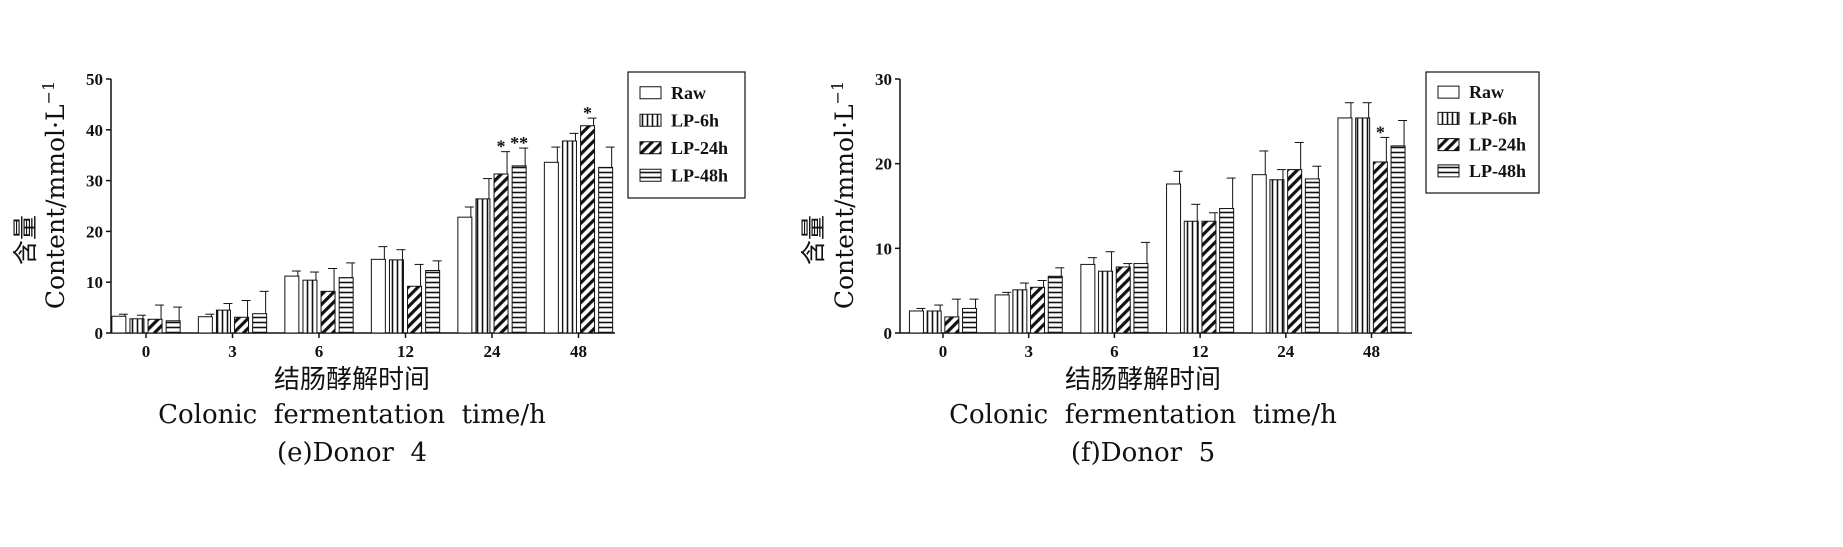 The image size is (1843, 547). I want to click on x-tick-label: 12, so click(1200, 351).